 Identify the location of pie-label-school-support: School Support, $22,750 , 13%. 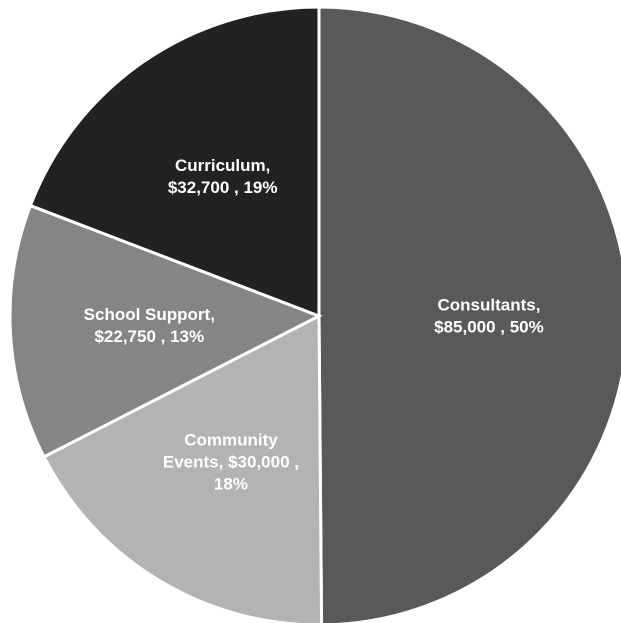
(149, 325).